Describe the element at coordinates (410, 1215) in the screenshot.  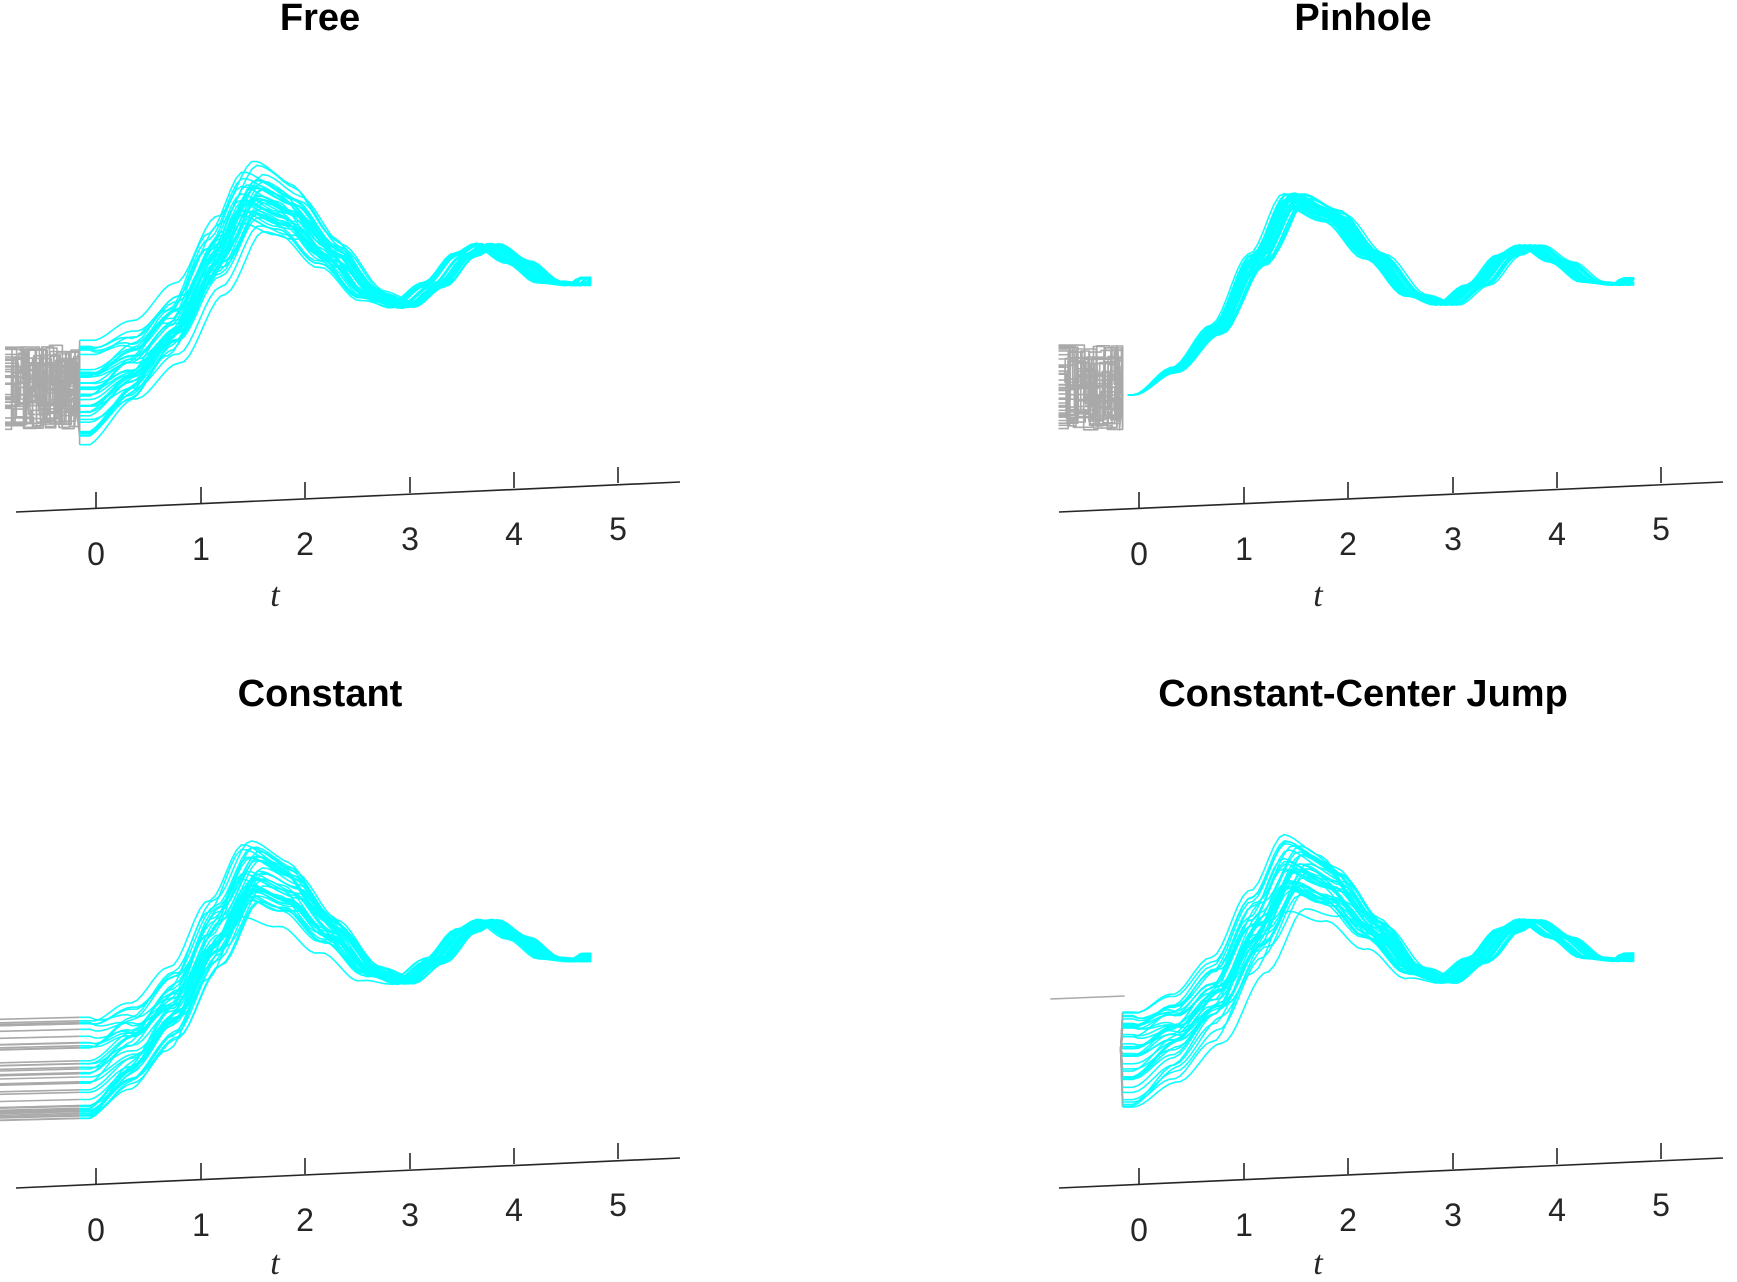
I see `x-tick-label: 3` at that location.